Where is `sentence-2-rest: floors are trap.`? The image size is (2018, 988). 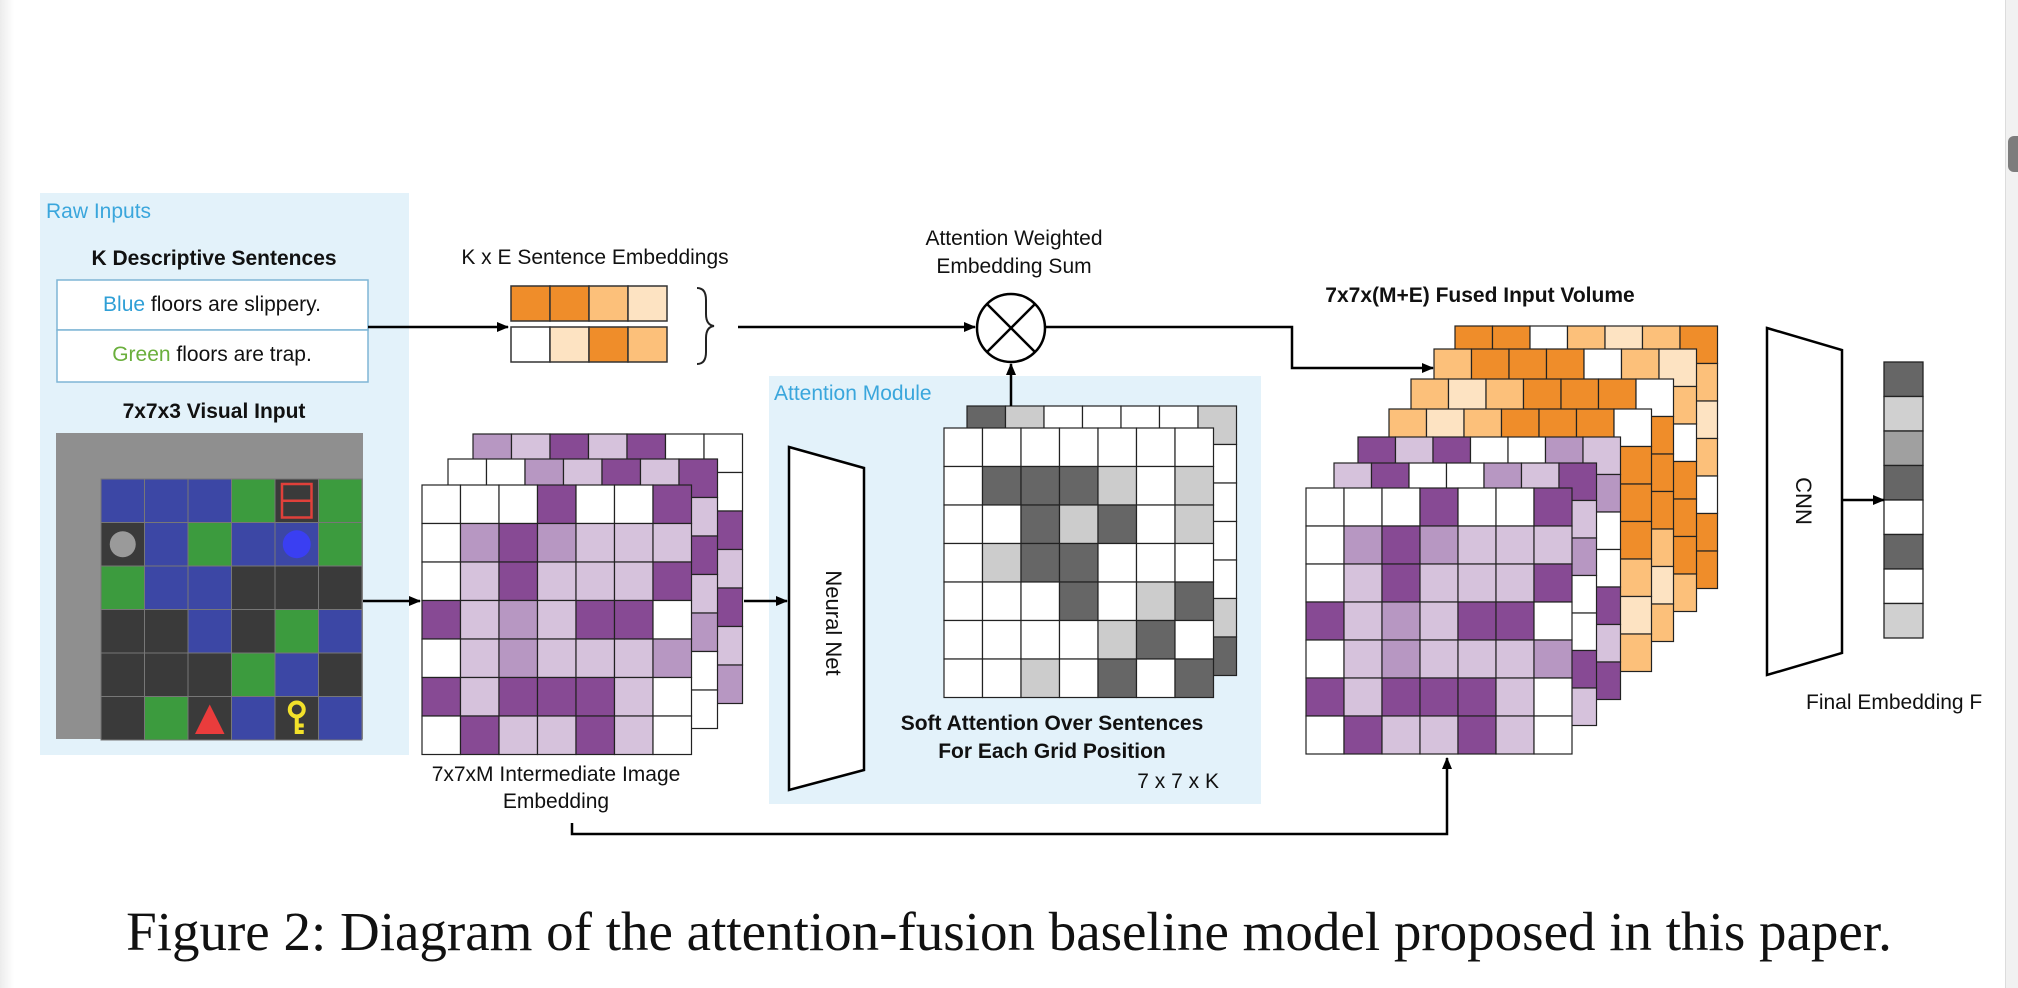 sentence-2-rest: floors are trap. is located at coordinates (241, 354).